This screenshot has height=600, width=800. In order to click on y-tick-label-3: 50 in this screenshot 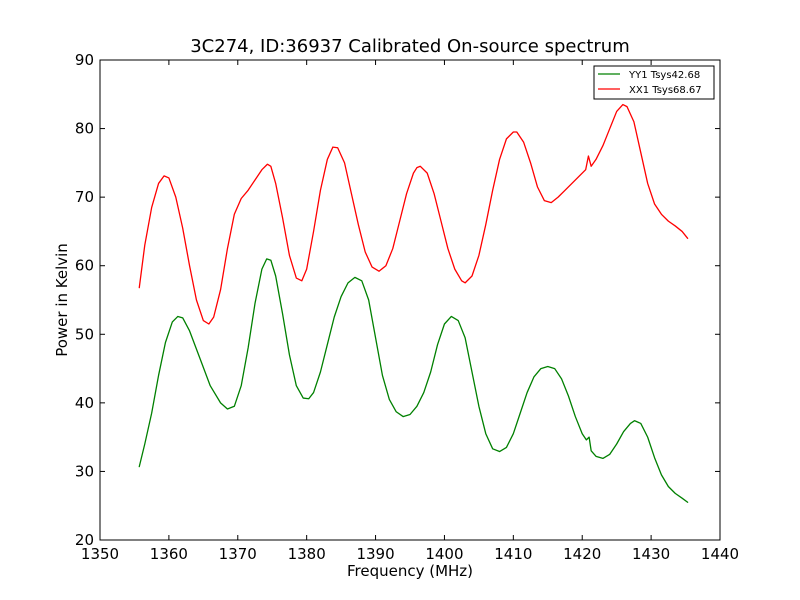, I will do `click(84, 334)`.